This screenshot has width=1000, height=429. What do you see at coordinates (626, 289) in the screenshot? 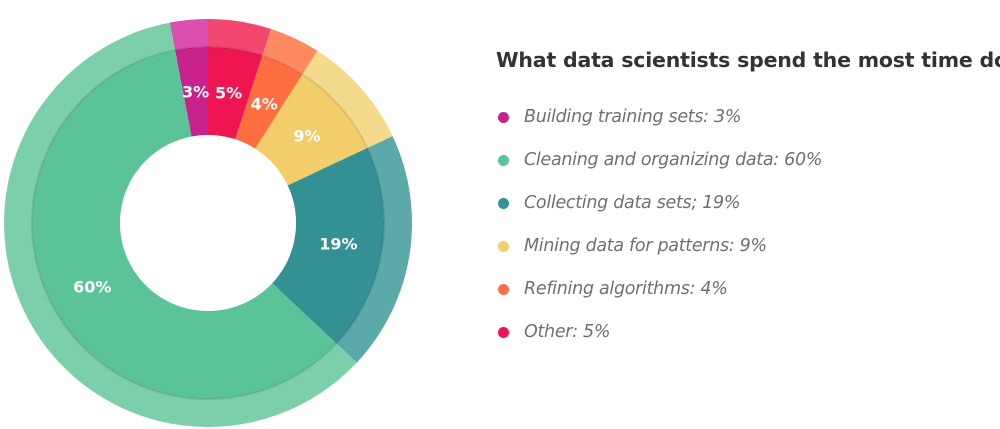
I see `legend-label: Refining algorithms: 4%` at bounding box center [626, 289].